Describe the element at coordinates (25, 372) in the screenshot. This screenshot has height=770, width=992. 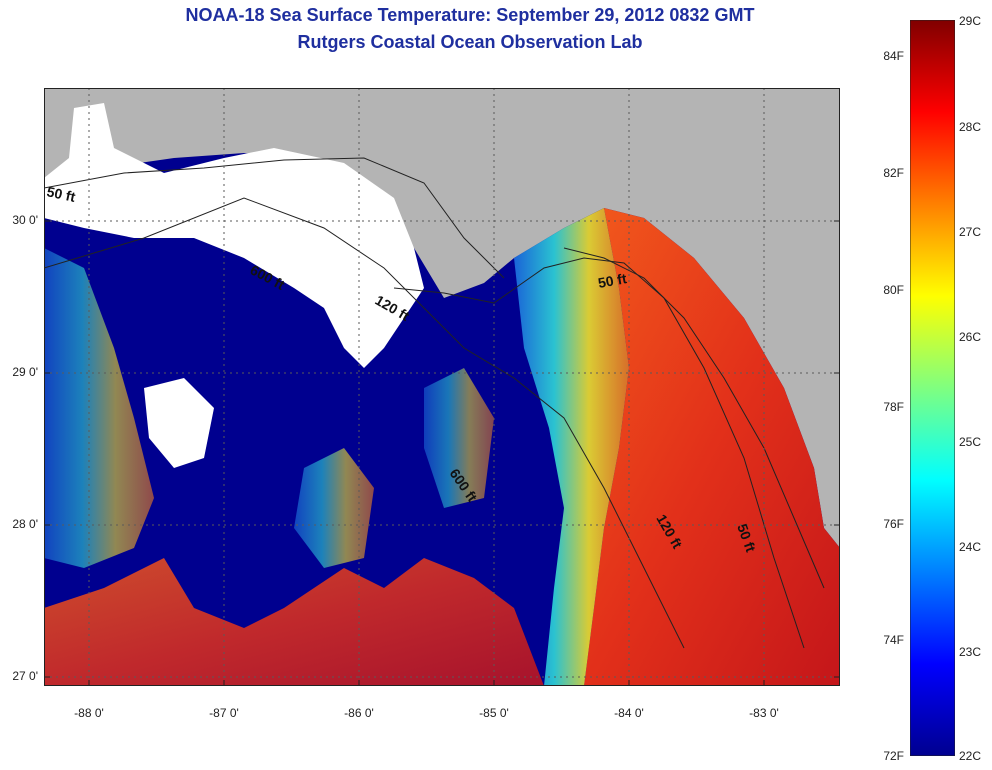
I see `lat-label-29: 29 0'` at that location.